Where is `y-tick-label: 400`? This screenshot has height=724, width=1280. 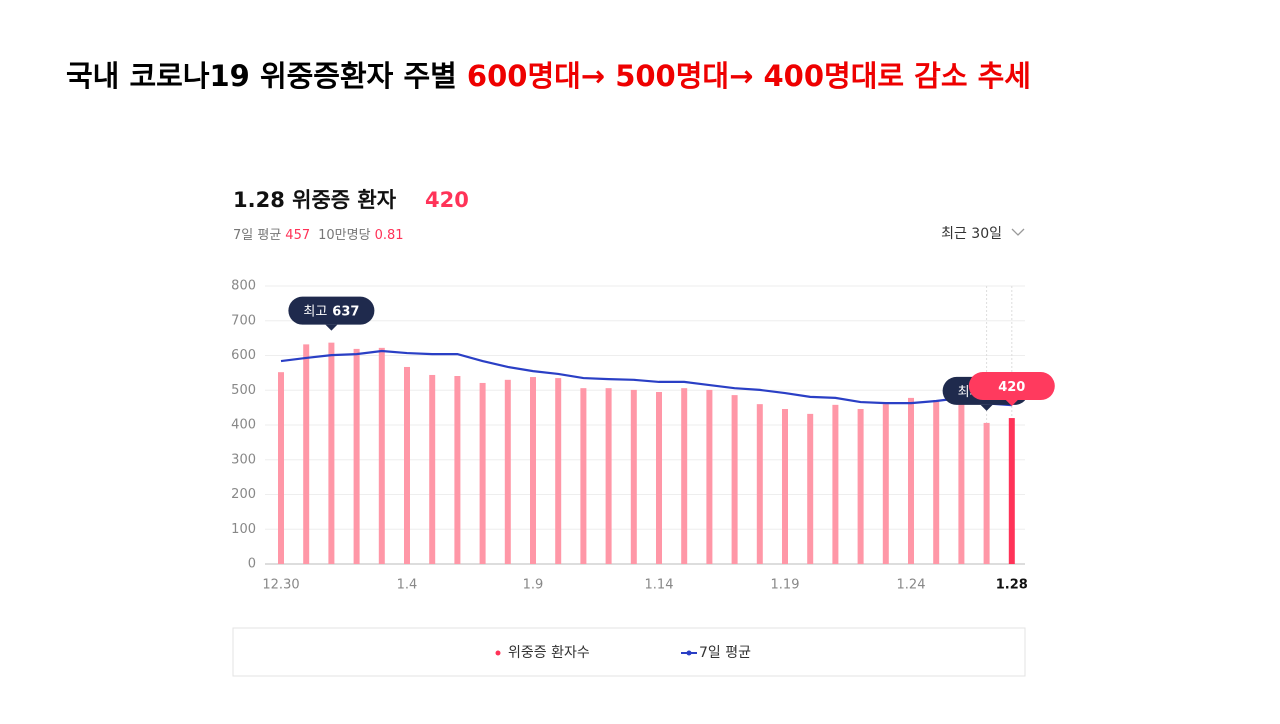
y-tick-label: 400 is located at coordinates (243, 425).